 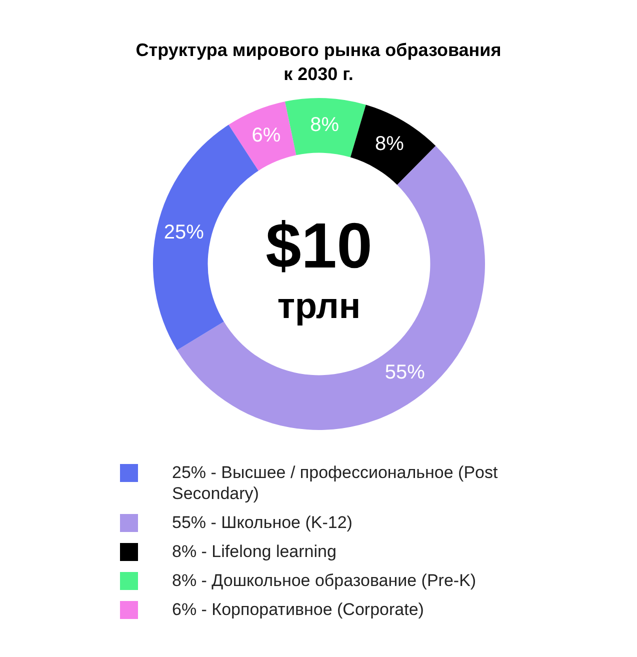 I want to click on data-label: 55%, so click(x=404, y=372).